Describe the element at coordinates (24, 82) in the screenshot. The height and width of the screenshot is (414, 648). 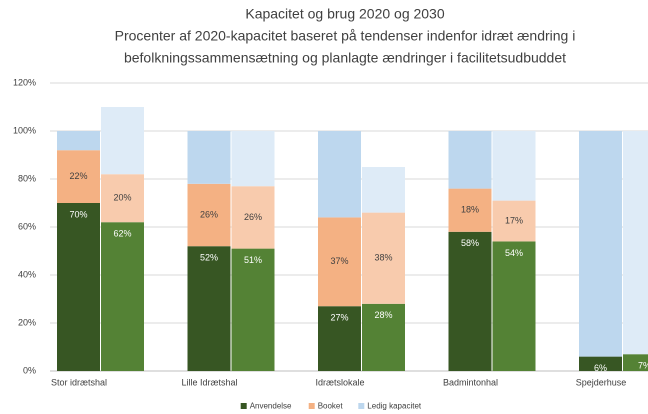
I see `y-tick-label: 120%` at that location.